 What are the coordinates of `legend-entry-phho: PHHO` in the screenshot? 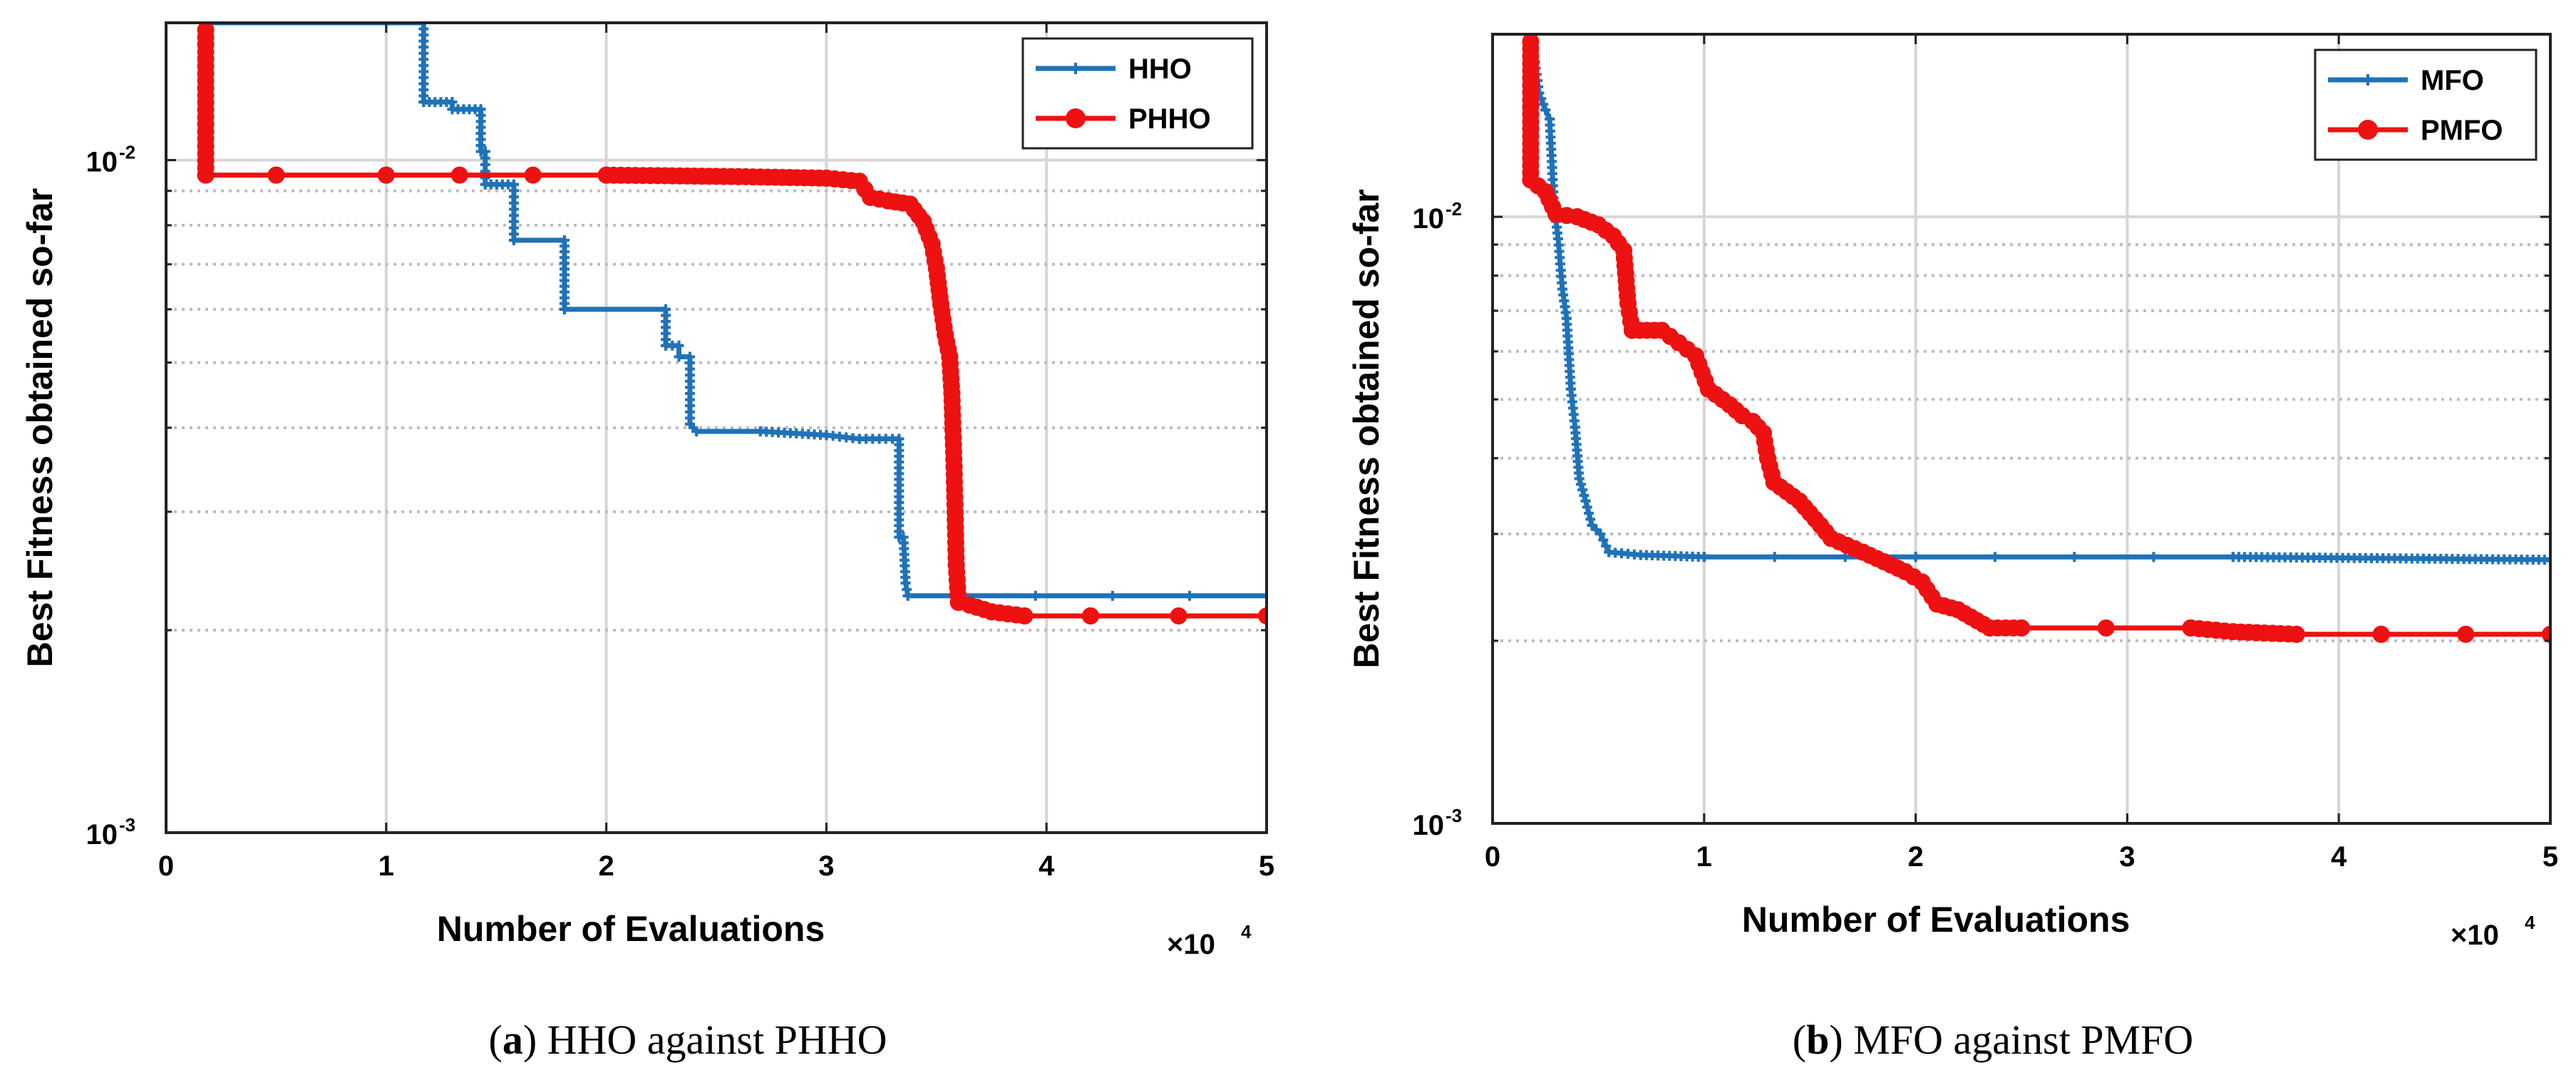 It's located at (1123, 119).